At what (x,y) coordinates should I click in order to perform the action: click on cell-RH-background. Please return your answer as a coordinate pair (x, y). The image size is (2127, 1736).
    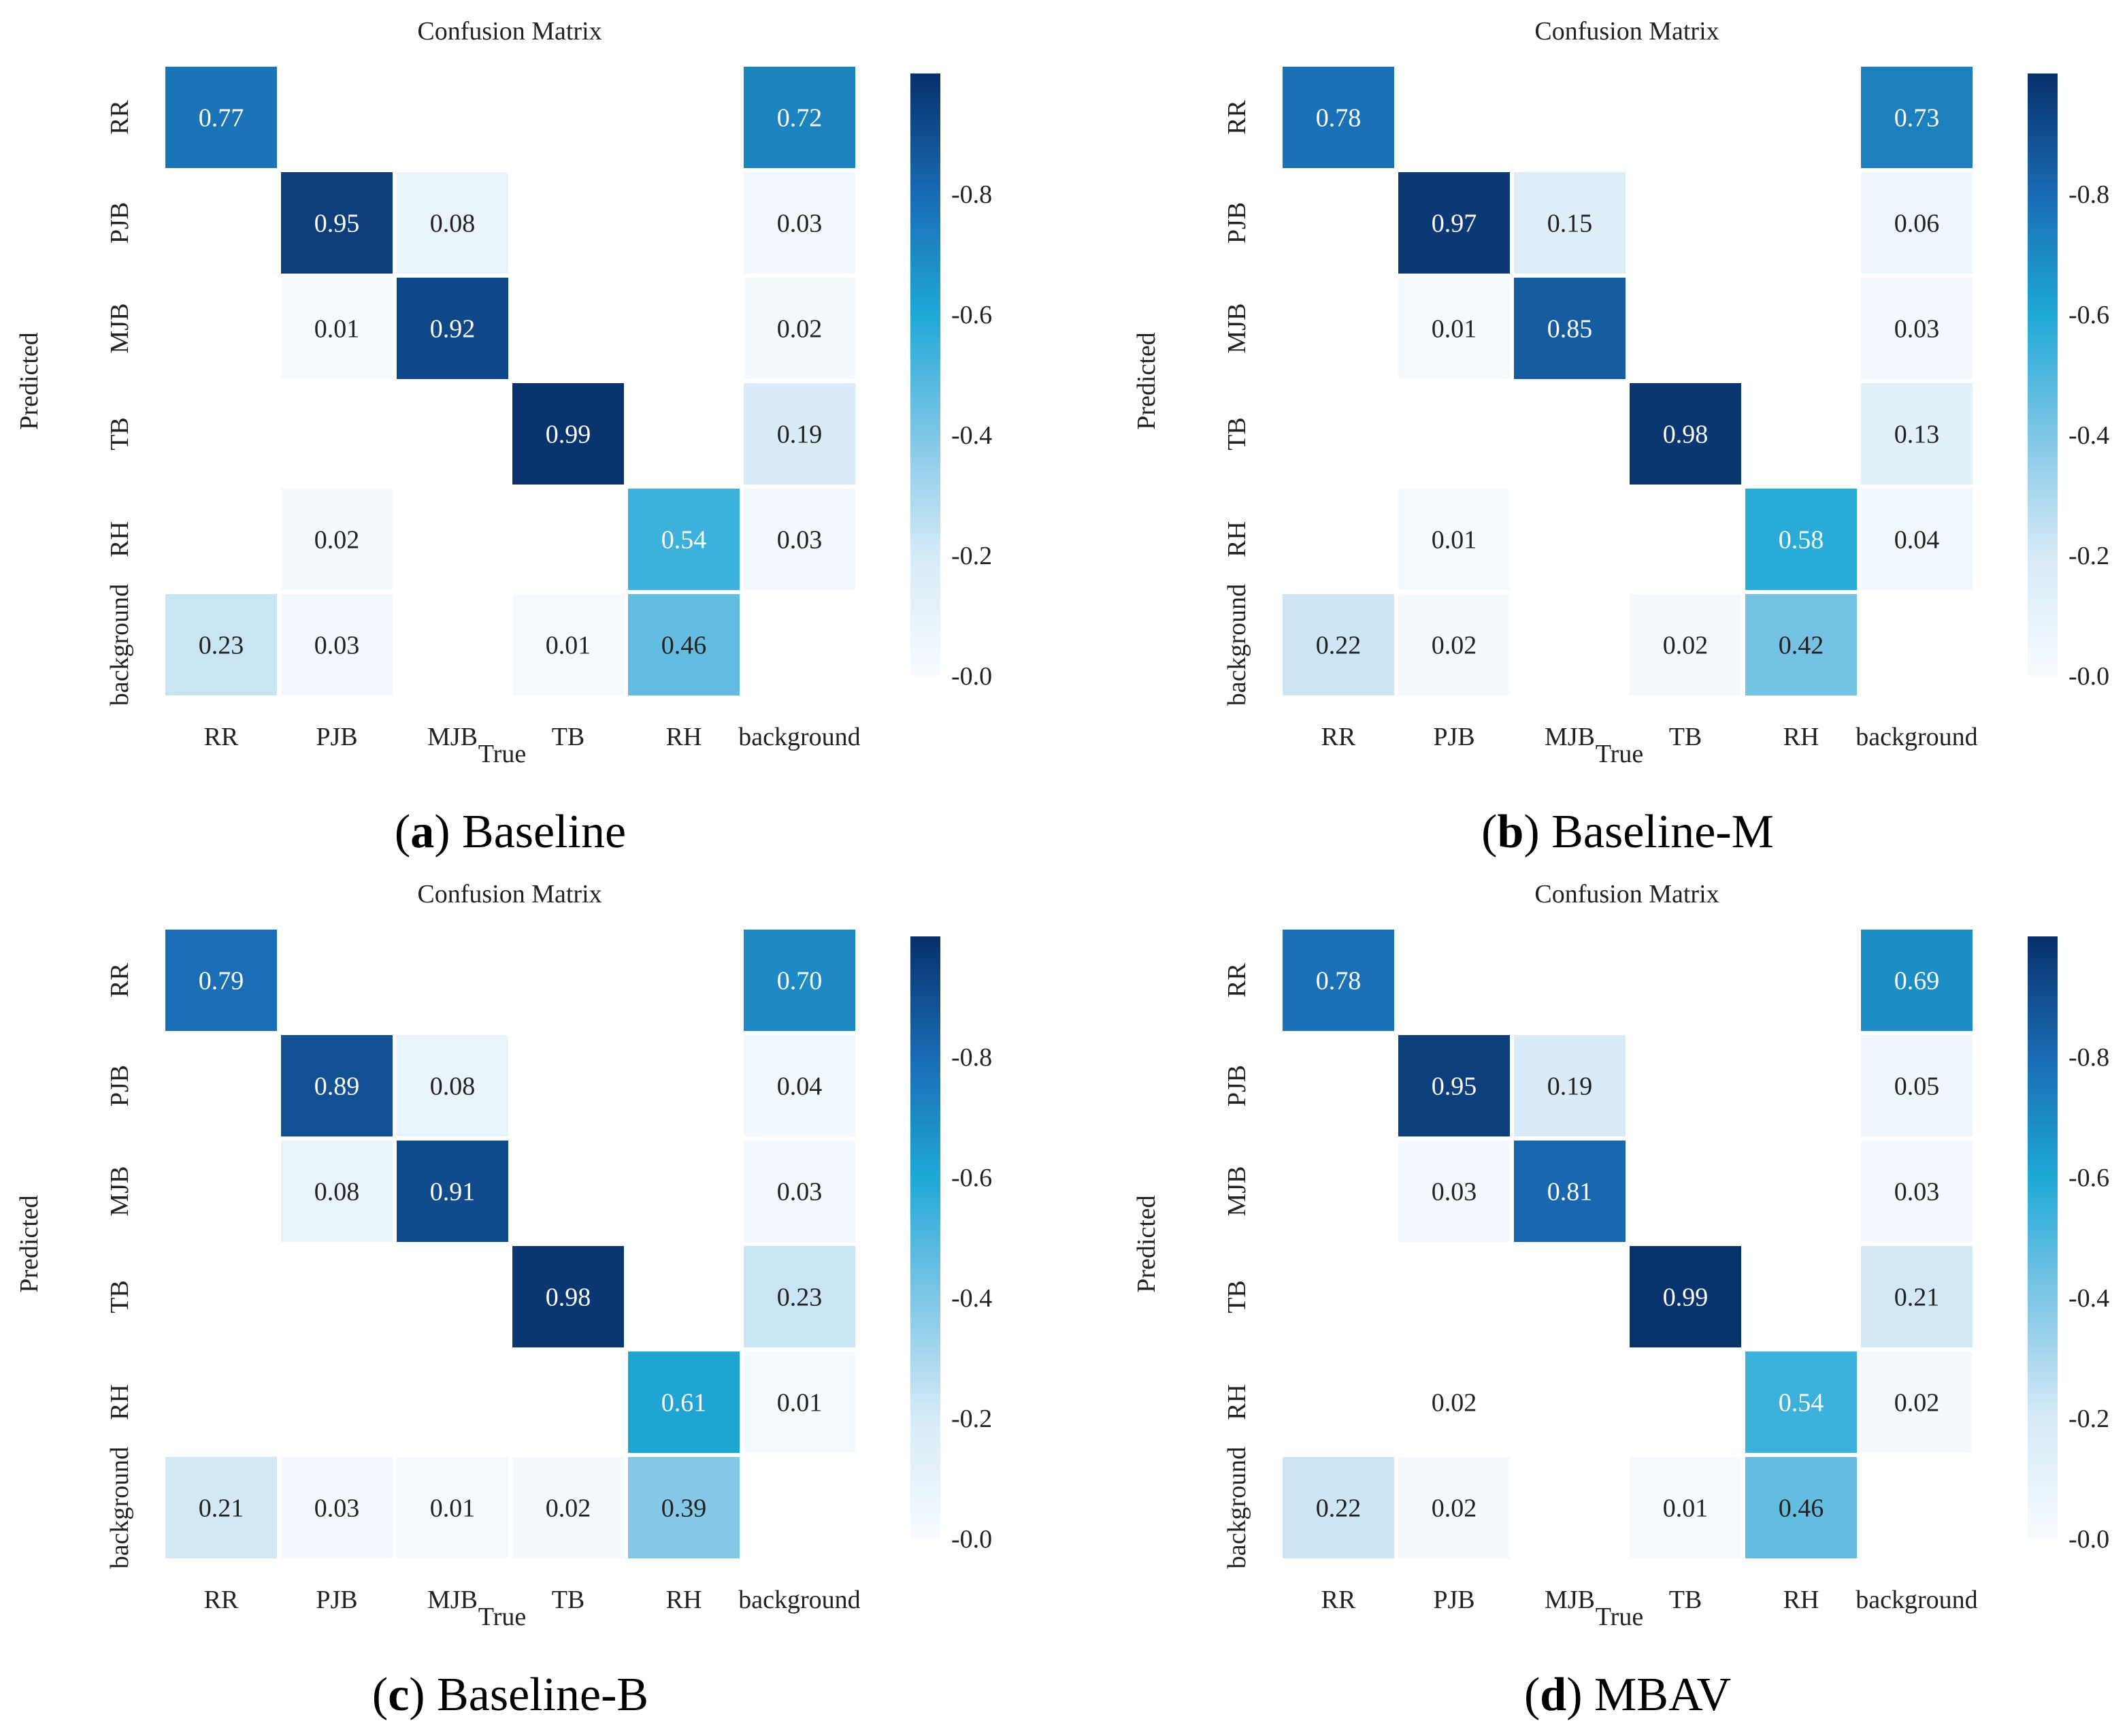
    Looking at the image, I should click on (799, 1402).